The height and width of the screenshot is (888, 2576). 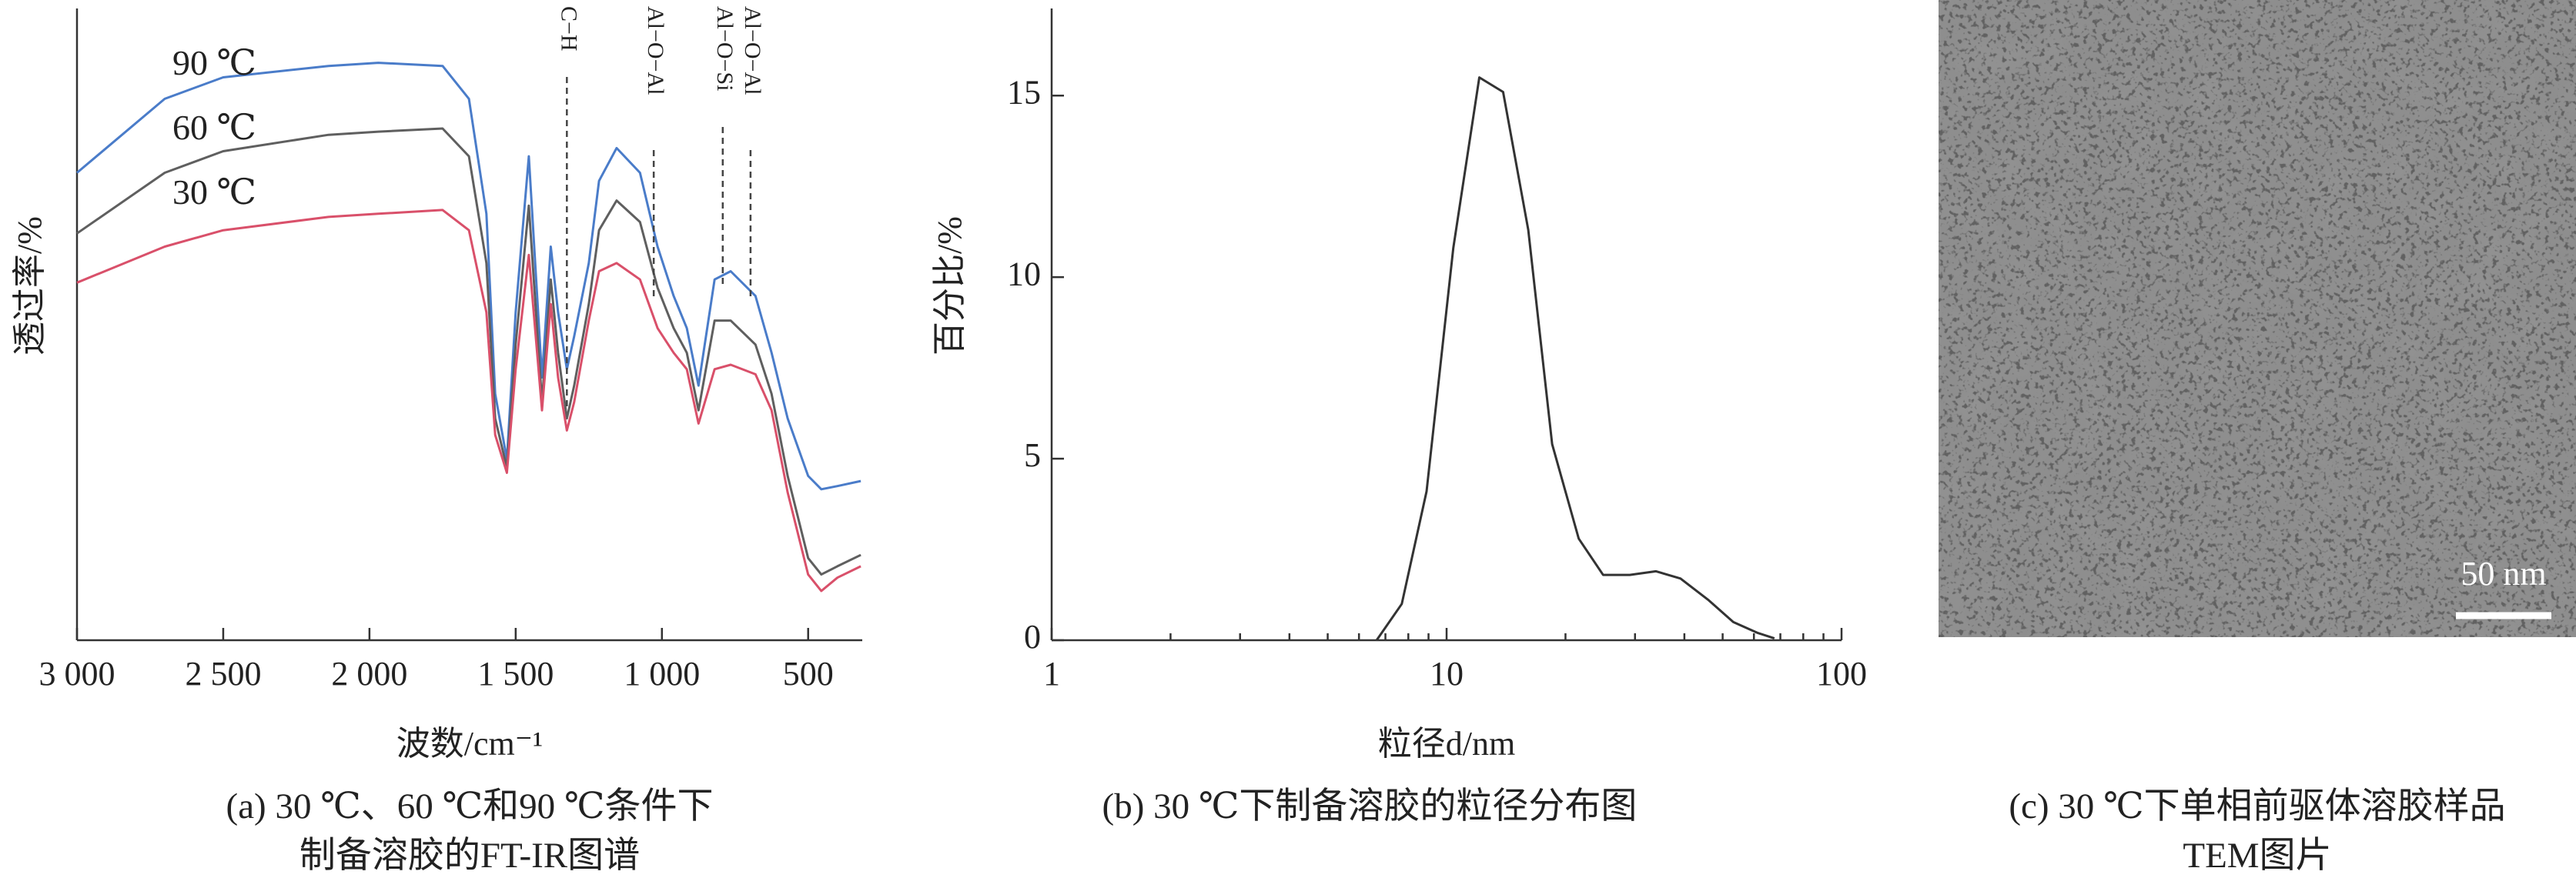 What do you see at coordinates (2504, 574) in the screenshot?
I see `scale-bar-label: 50 nm` at bounding box center [2504, 574].